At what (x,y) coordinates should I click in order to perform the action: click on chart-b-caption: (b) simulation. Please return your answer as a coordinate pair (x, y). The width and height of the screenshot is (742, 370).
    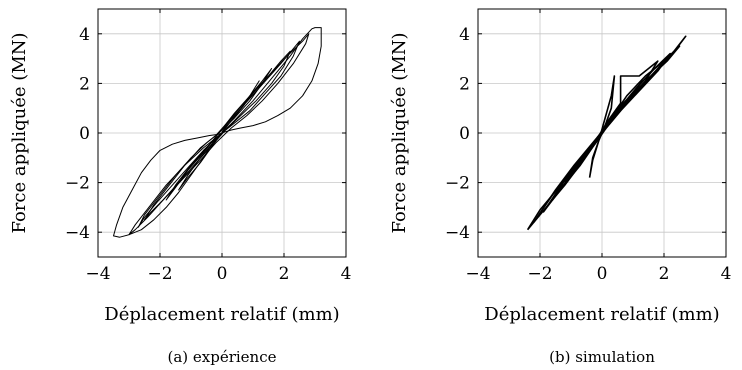
    Looking at the image, I should click on (602, 357).